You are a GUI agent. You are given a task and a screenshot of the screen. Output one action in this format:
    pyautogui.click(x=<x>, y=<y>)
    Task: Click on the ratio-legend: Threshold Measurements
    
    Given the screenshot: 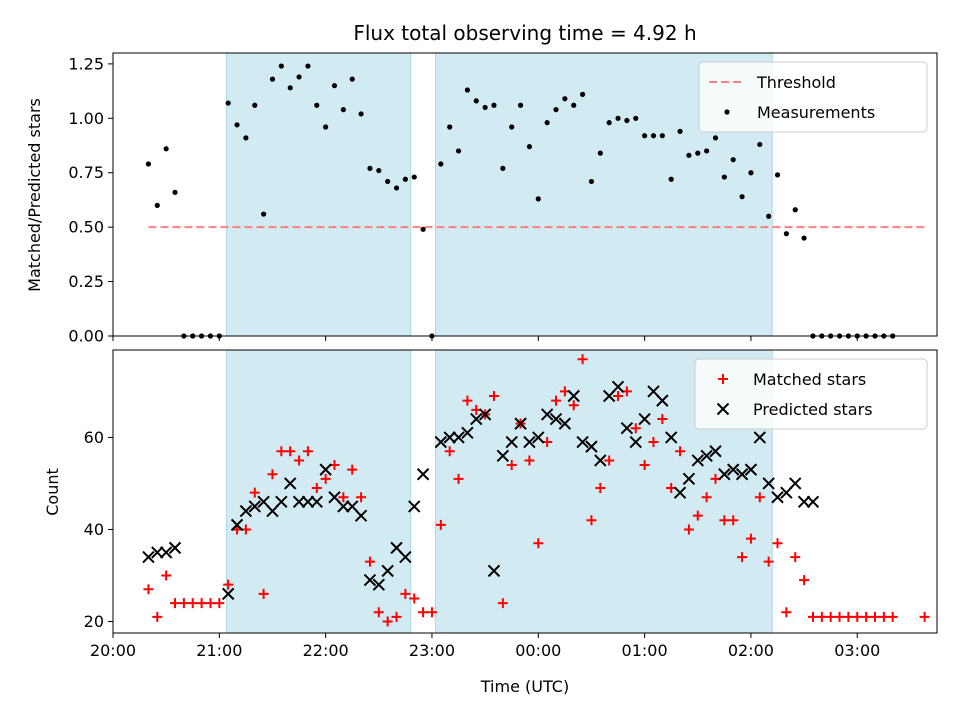 What is the action you would take?
    pyautogui.click(x=813, y=97)
    